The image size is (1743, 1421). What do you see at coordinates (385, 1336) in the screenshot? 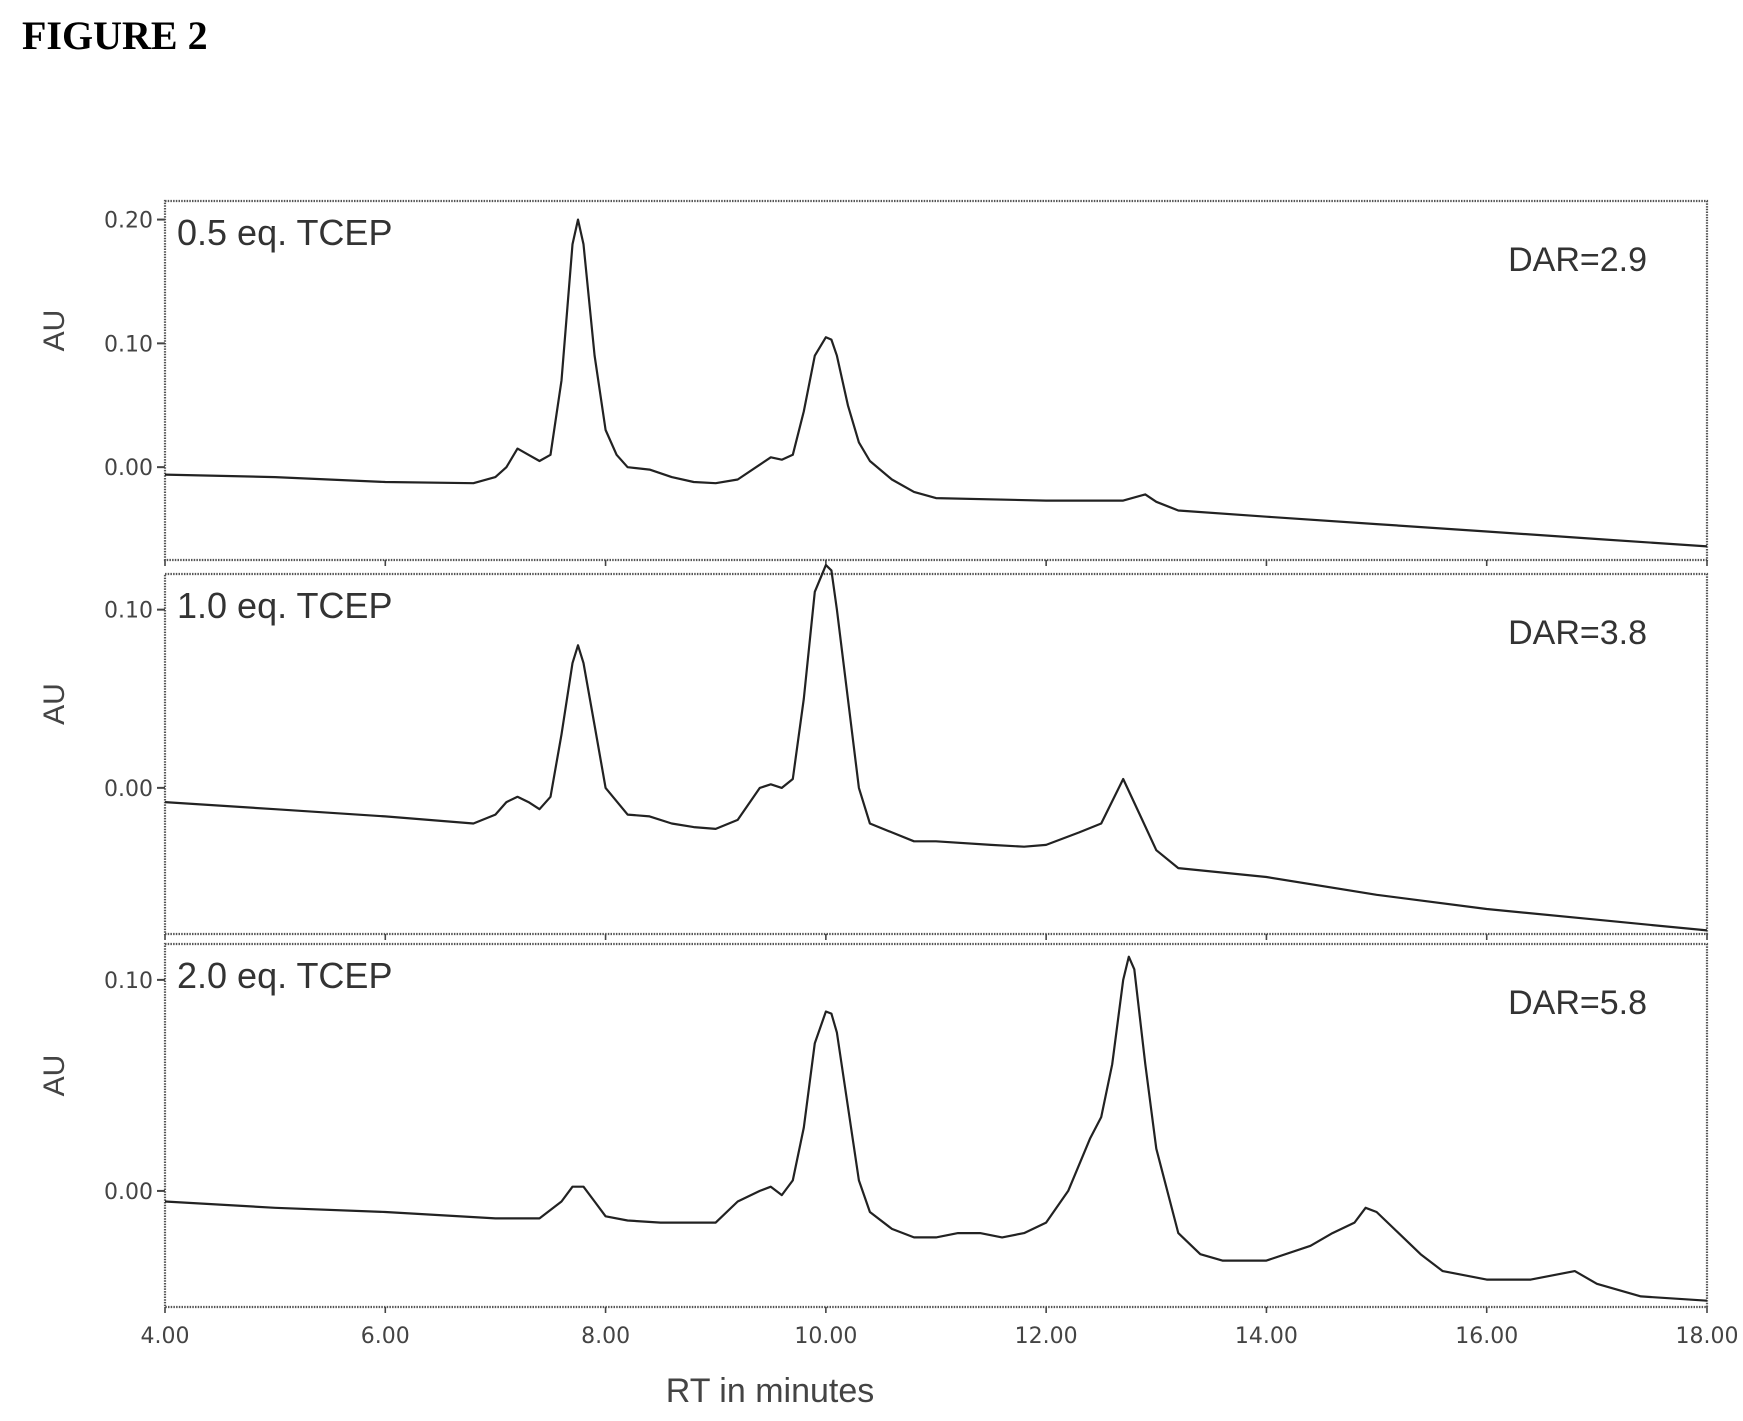
I see `x-tick-label: 6.00` at bounding box center [385, 1336].